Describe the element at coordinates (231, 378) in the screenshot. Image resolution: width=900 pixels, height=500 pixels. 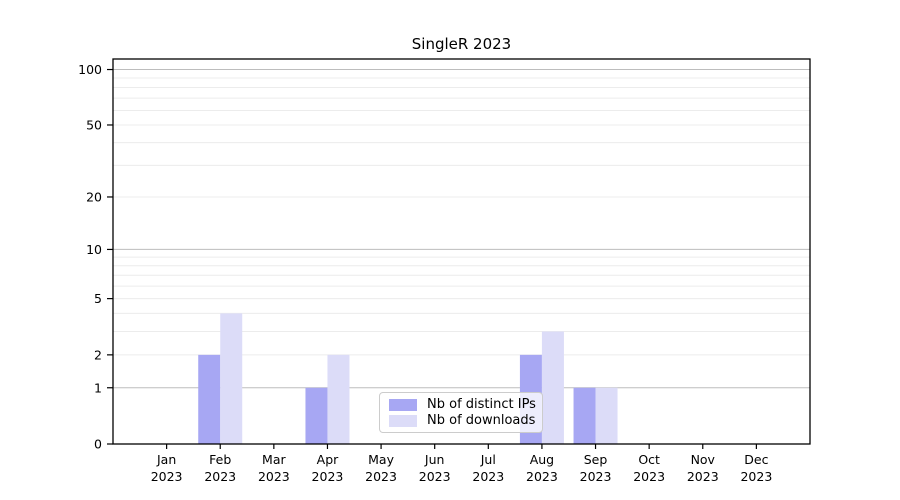
I see `bar-downloads-feb` at that location.